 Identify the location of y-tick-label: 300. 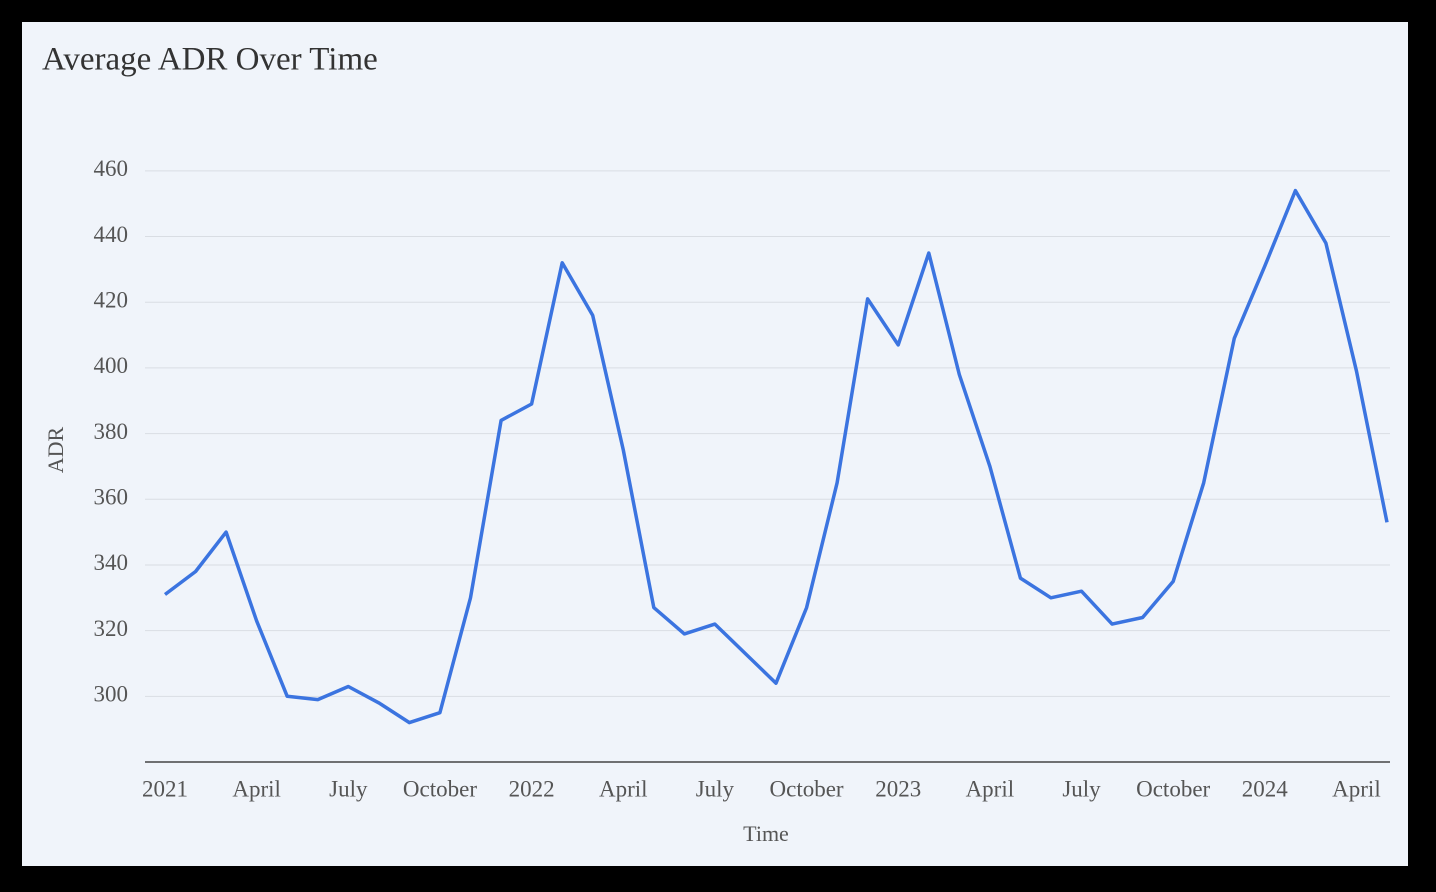
(111, 694).